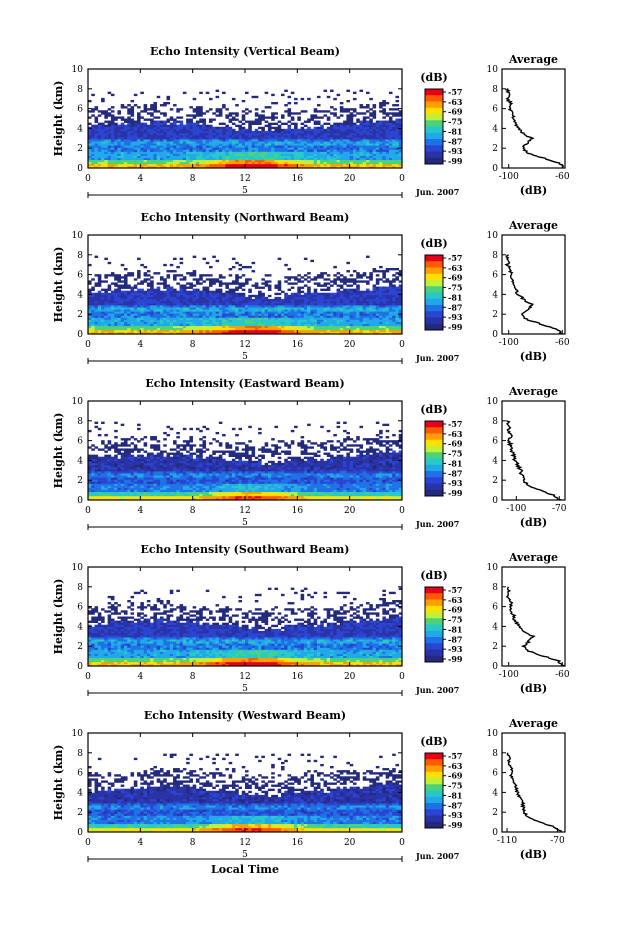 Image resolution: width=619 pixels, height=929 pixels. What do you see at coordinates (80, 149) in the screenshot?
I see `y-tick-label: 2` at bounding box center [80, 149].